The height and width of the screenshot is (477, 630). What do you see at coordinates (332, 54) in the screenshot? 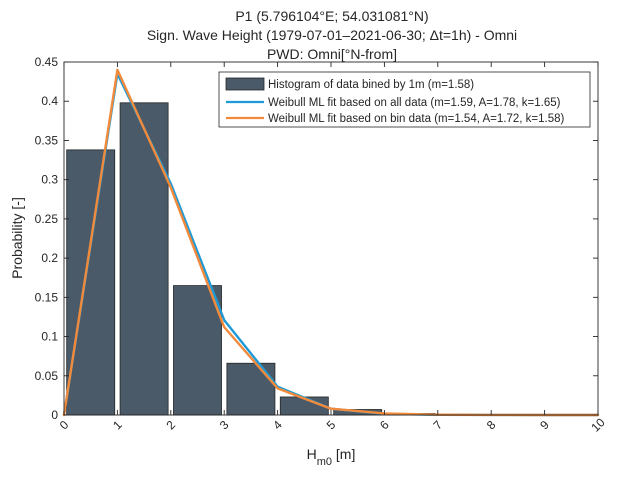
I see `title-line-3: PWD: Omni[°N-from]` at bounding box center [332, 54].